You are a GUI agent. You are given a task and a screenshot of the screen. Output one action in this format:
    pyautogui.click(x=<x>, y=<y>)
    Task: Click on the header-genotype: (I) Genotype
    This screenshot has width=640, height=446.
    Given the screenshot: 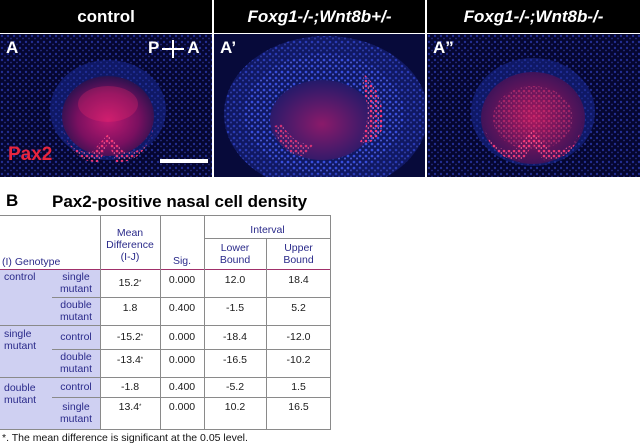 What is the action you would take?
    pyautogui.click(x=31, y=261)
    